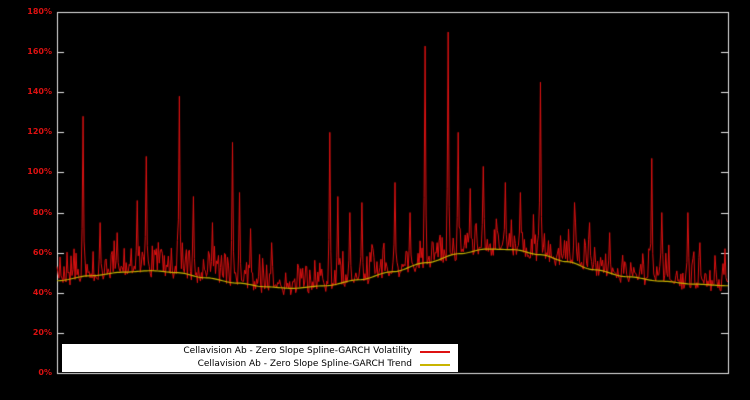 The image size is (750, 400). I want to click on y-tick-label: 20%, so click(42, 332).